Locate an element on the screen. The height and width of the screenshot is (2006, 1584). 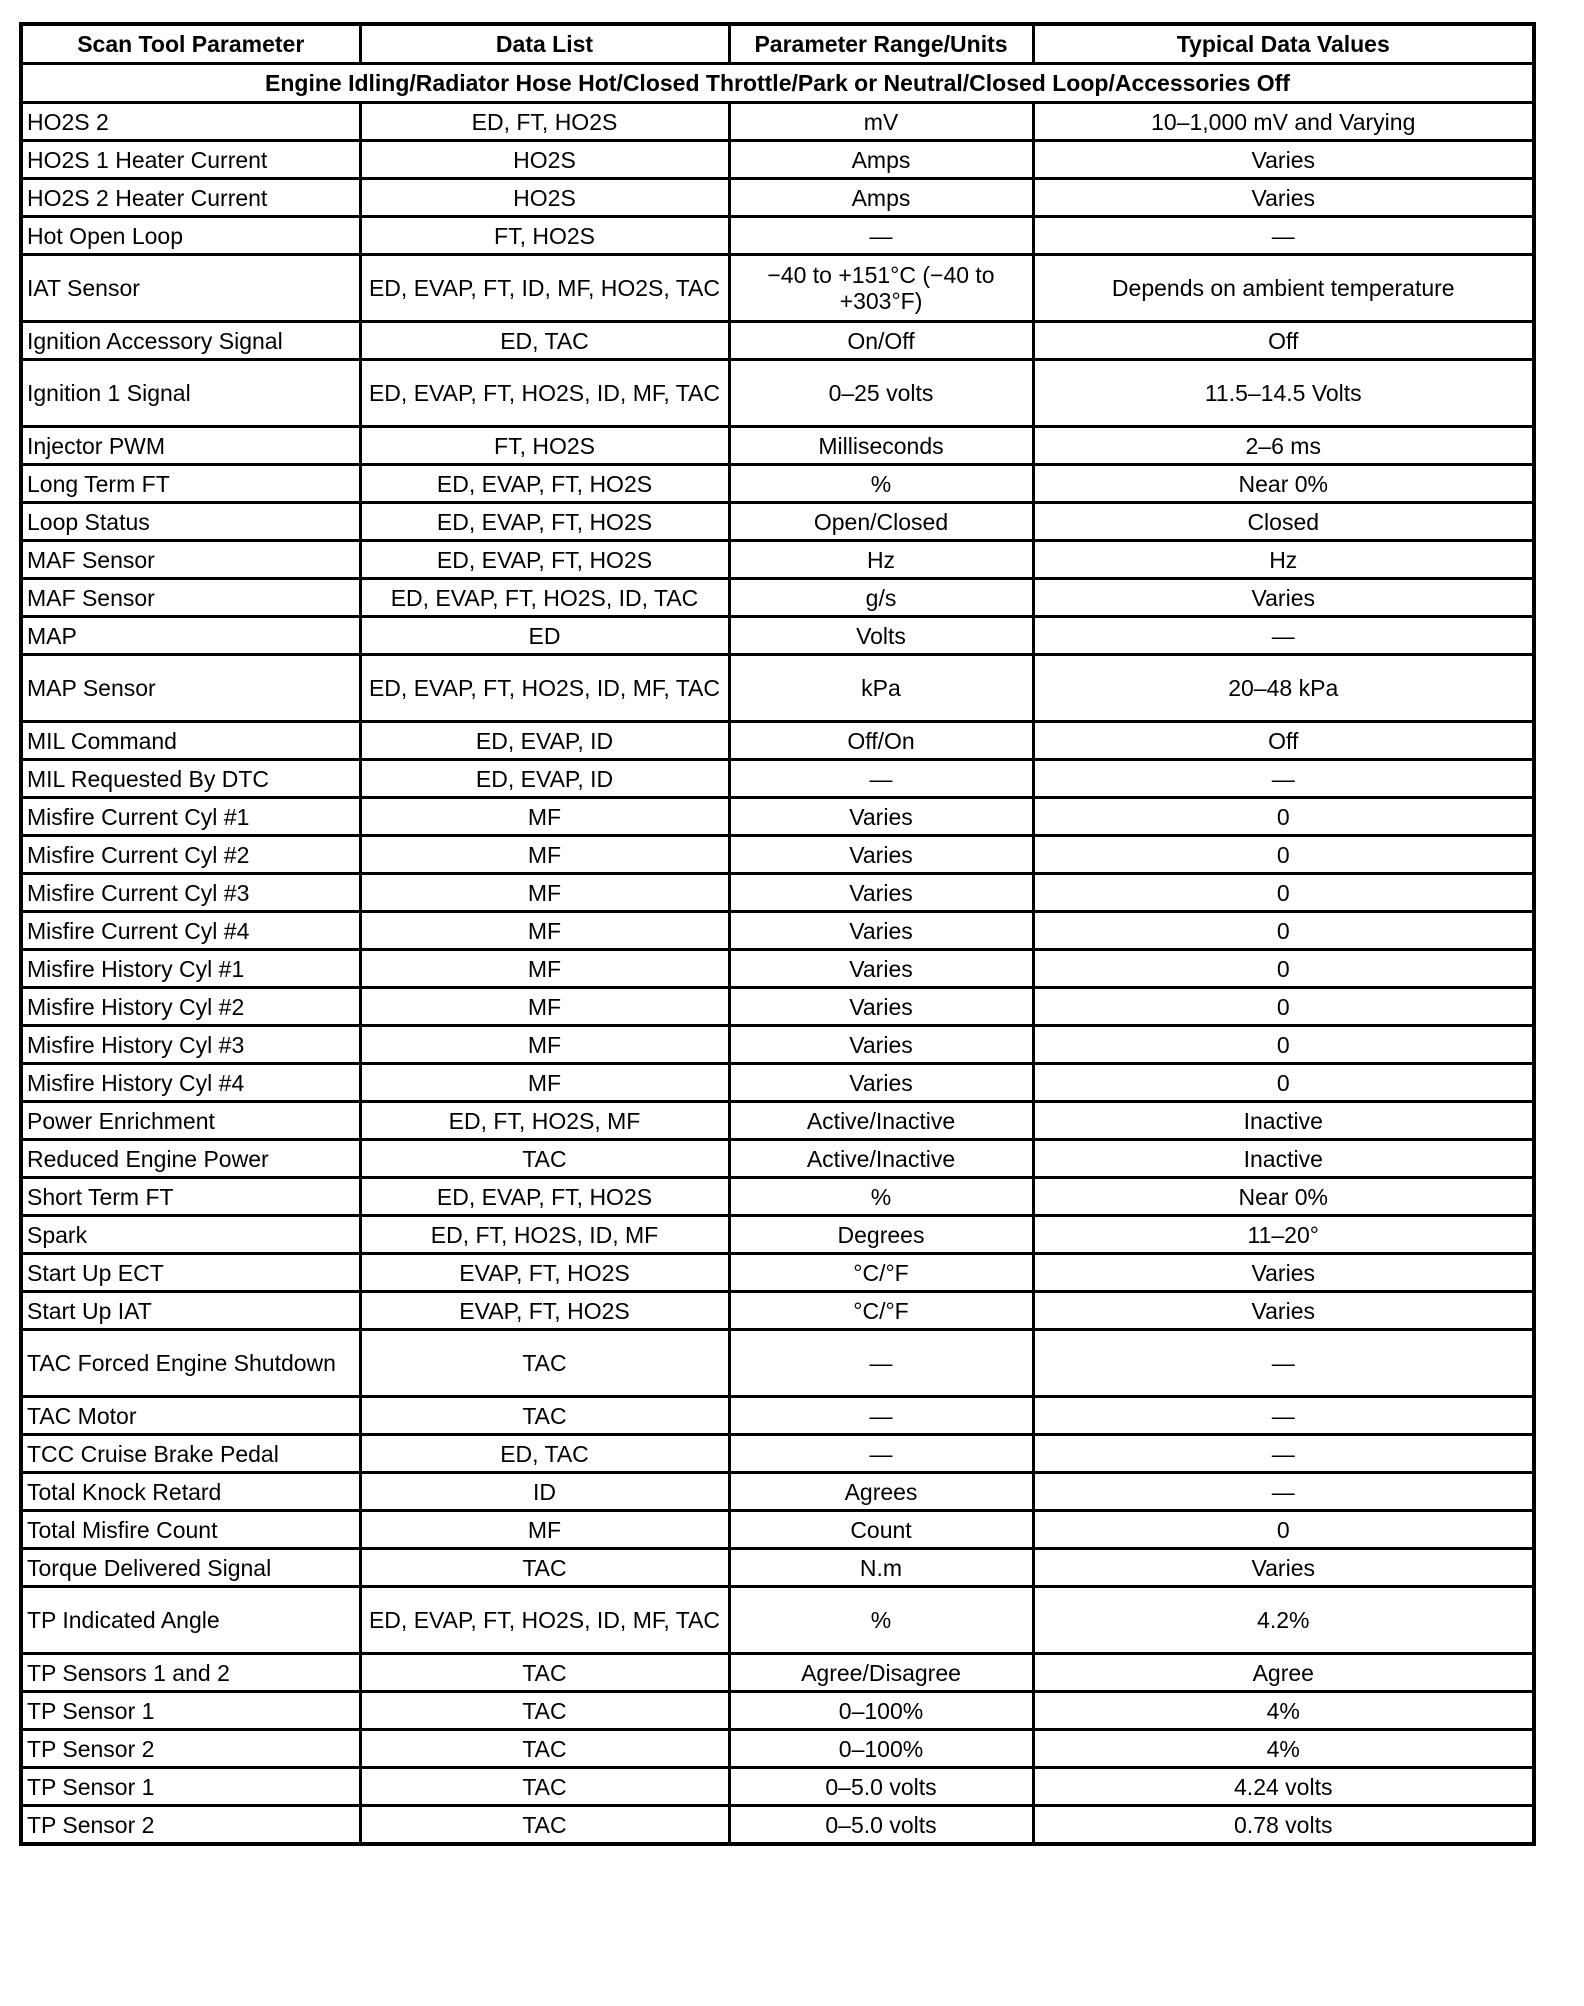
parameter-cell: Ignition 1 Signal is located at coordinates (190, 393).